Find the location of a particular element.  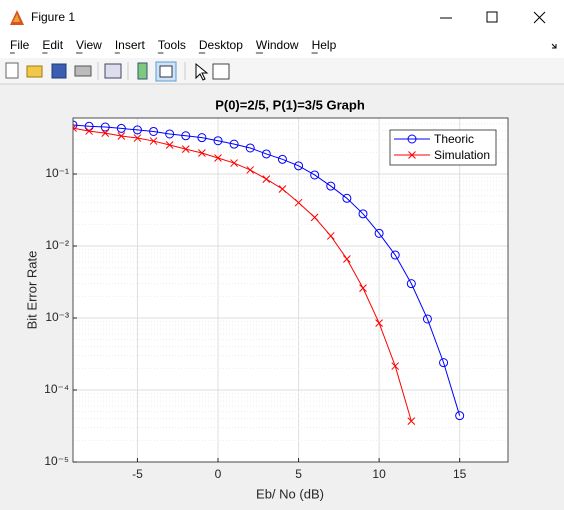

menu-item: Help is located at coordinates (324, 45).